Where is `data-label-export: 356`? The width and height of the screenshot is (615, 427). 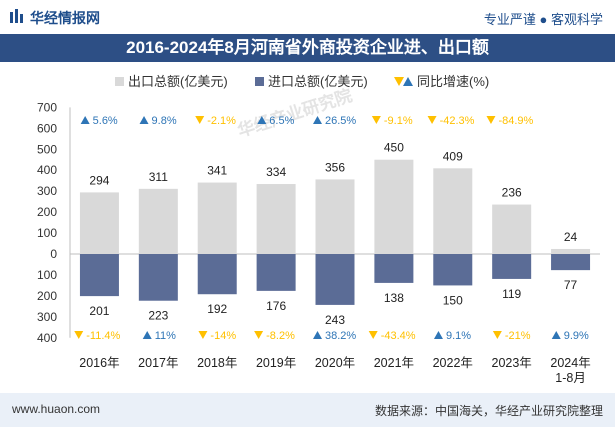 data-label-export: 356 is located at coordinates (335, 167).